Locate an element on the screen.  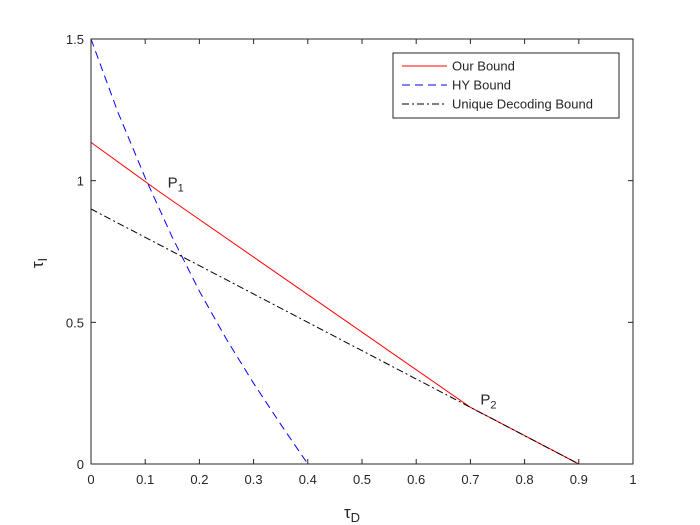
y-tick-label: 0 is located at coordinates (80, 464).